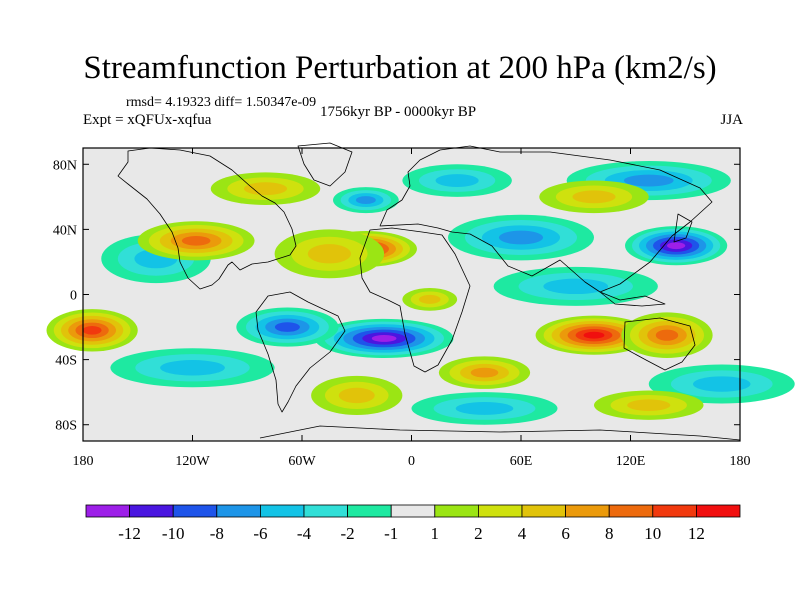 The image size is (800, 600). What do you see at coordinates (325, 164) in the screenshot?
I see `coast-greenland` at bounding box center [325, 164].